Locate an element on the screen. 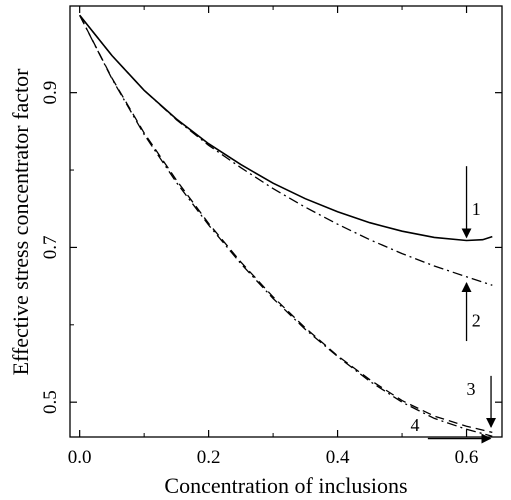 The height and width of the screenshot is (500, 511). x-tick-label: 0.2 is located at coordinates (209, 457).